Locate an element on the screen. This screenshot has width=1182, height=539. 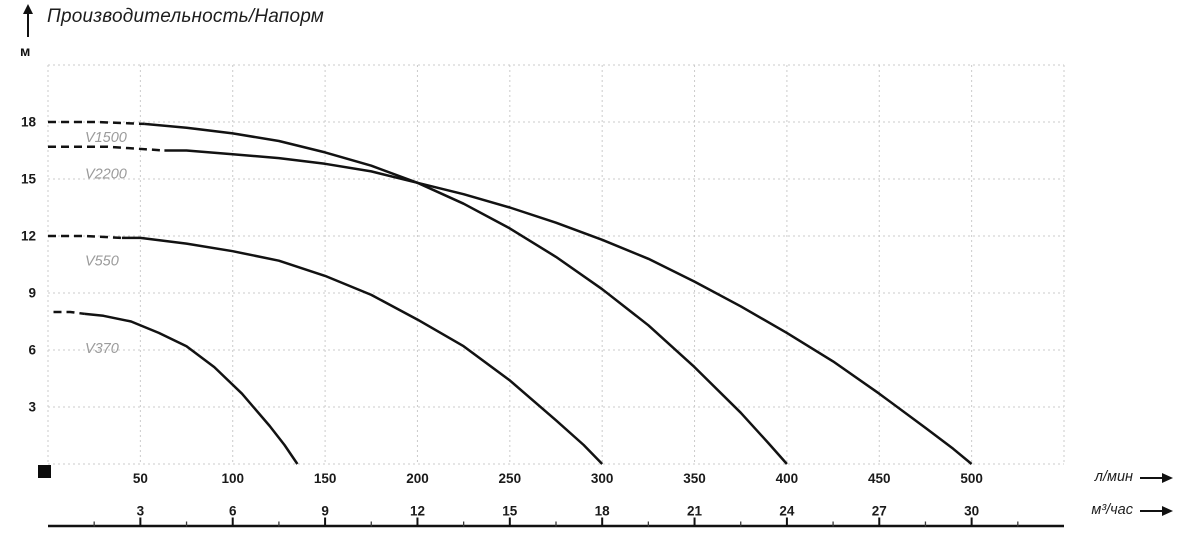
chart-title: Производительность/Напорм is located at coordinates (186, 16).